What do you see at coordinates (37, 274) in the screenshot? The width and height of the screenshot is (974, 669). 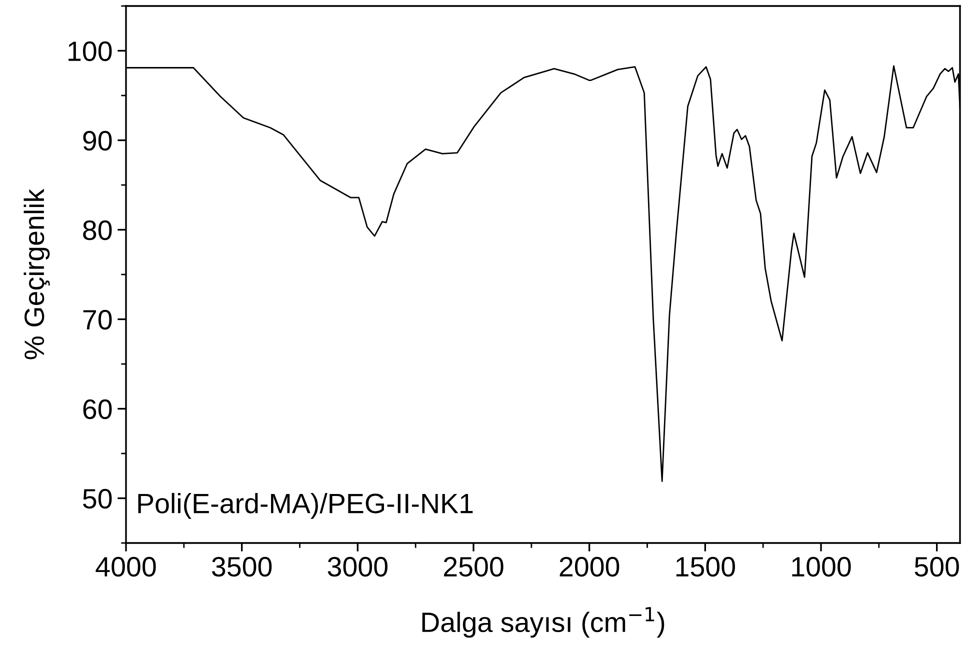 I see `y-axis-title: % Geçirgenlik` at bounding box center [37, 274].